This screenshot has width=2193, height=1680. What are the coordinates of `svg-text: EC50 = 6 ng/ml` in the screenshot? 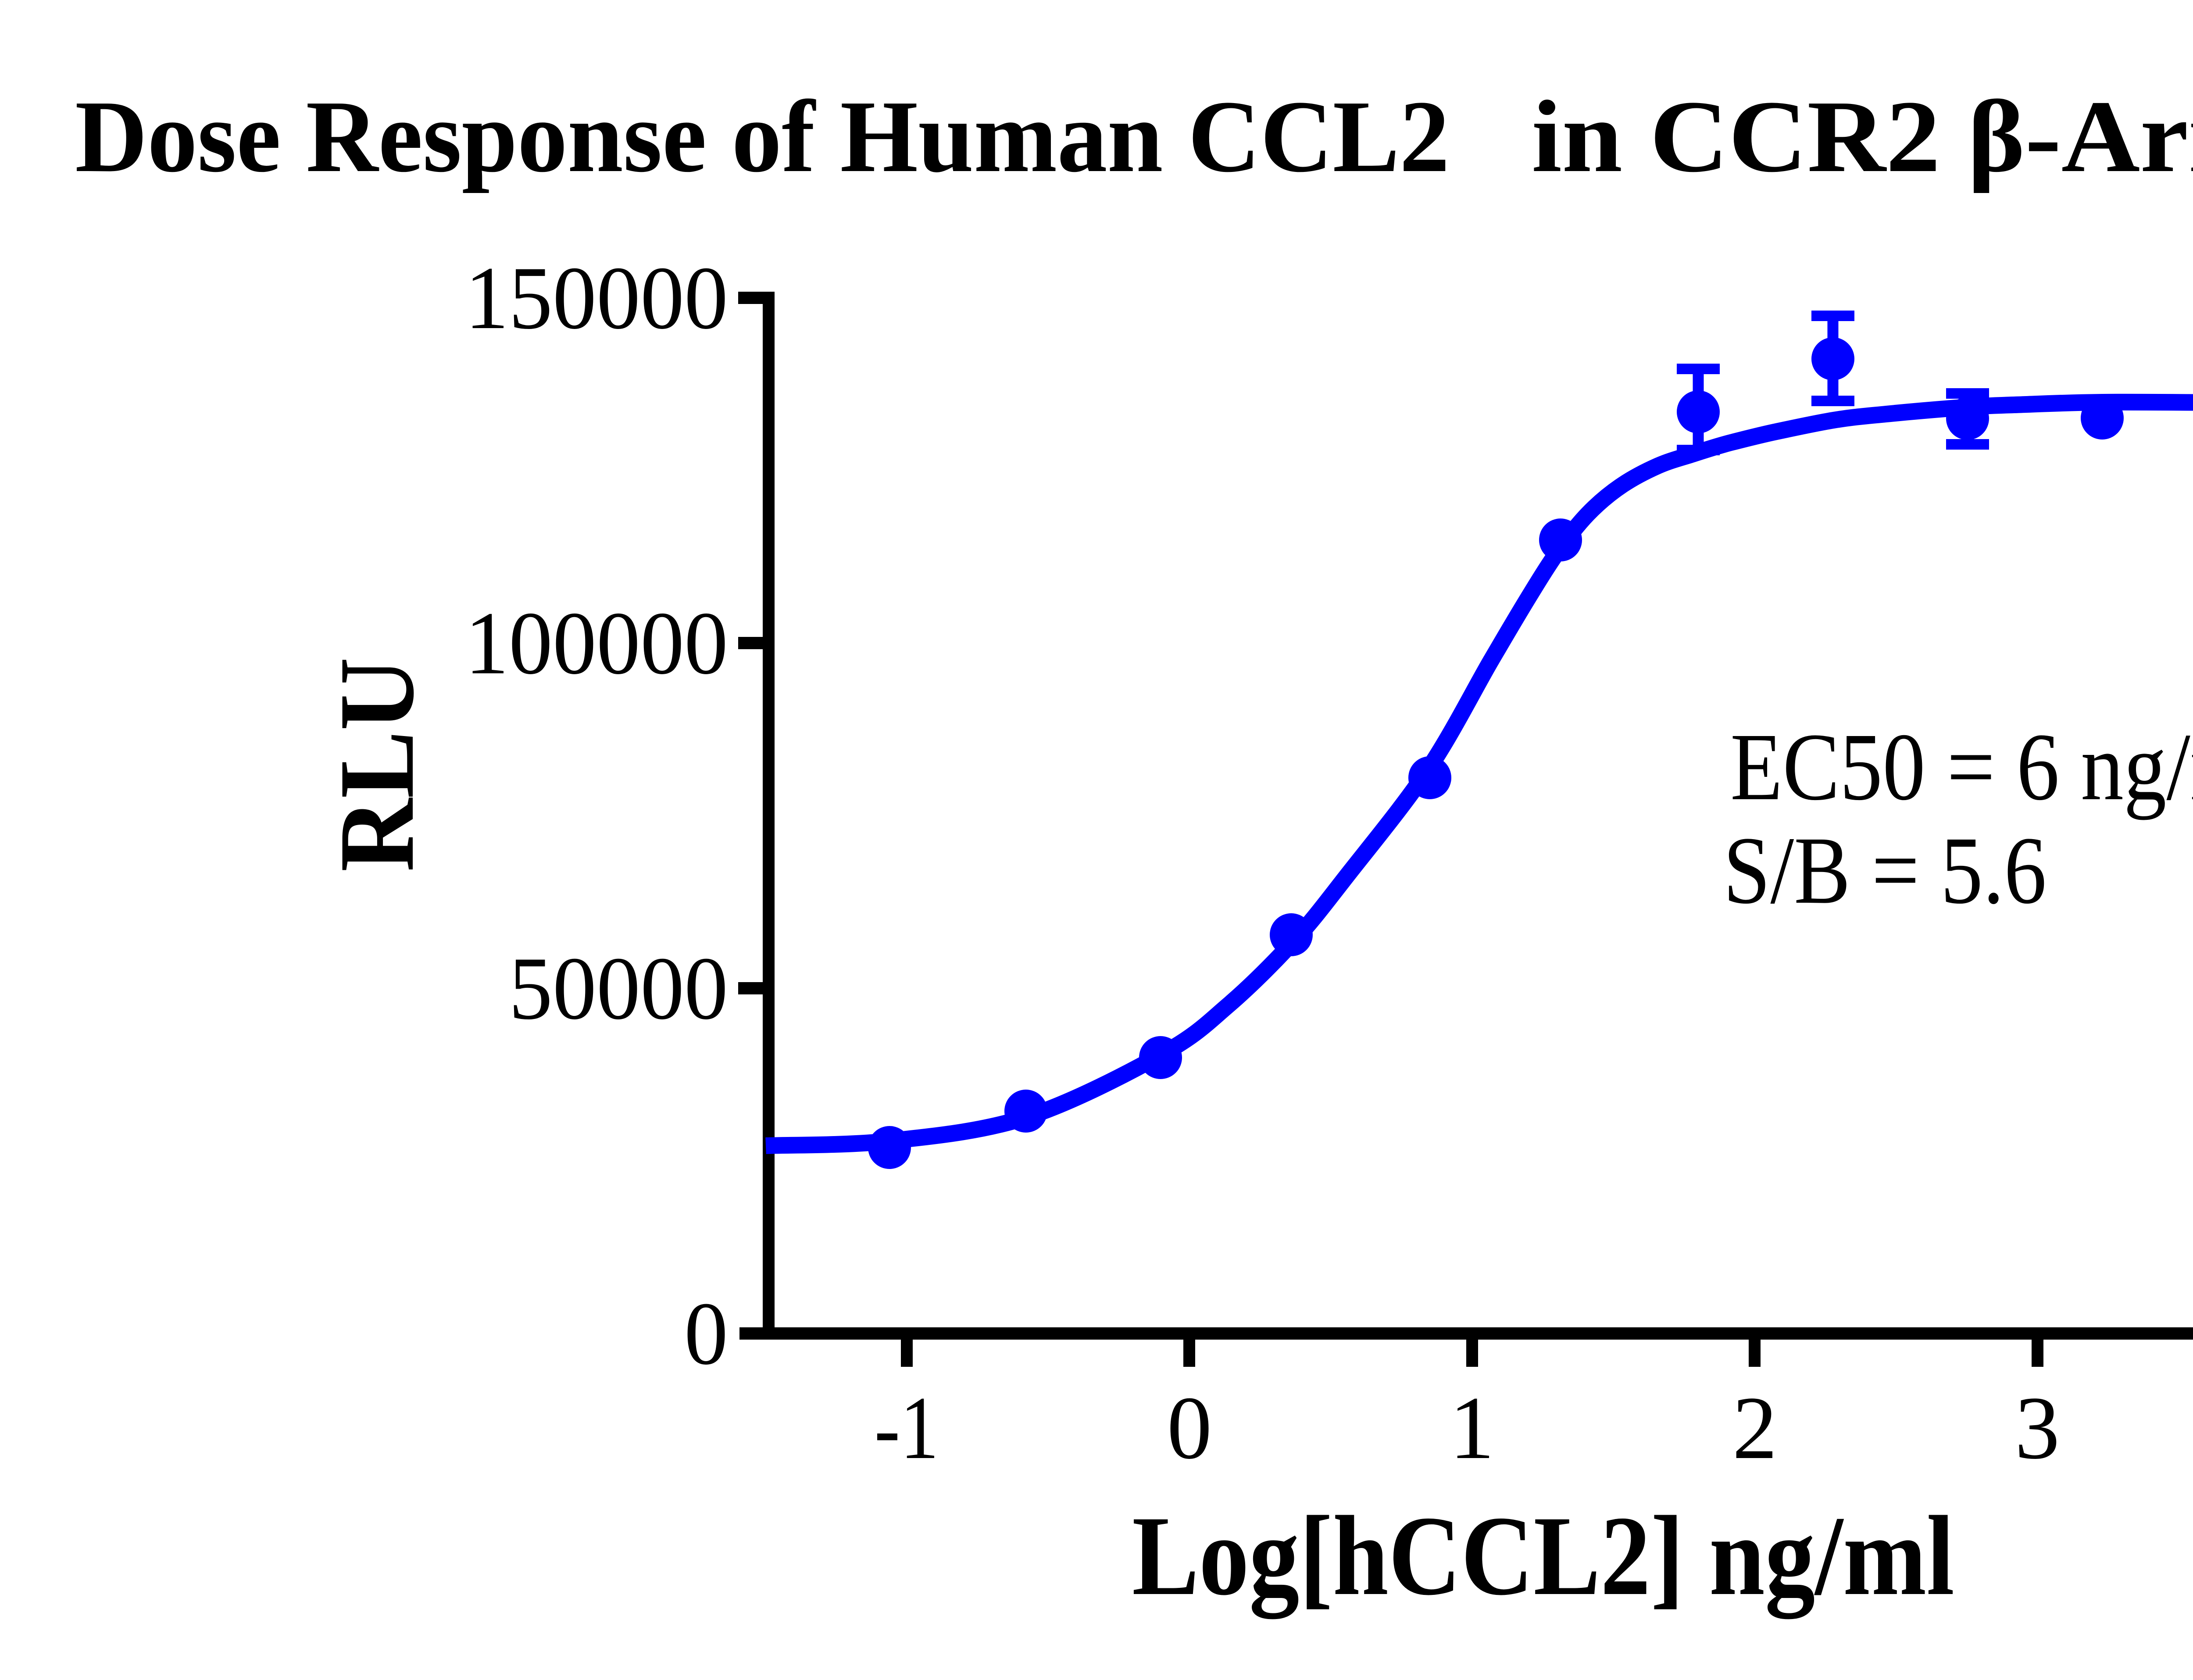 It's located at (1961, 766).